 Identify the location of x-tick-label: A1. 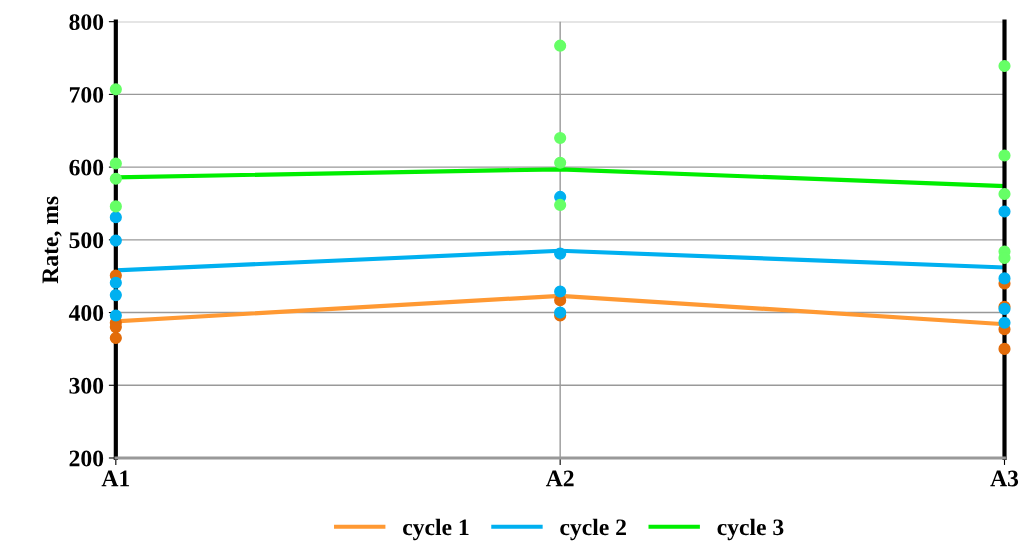
(115, 478).